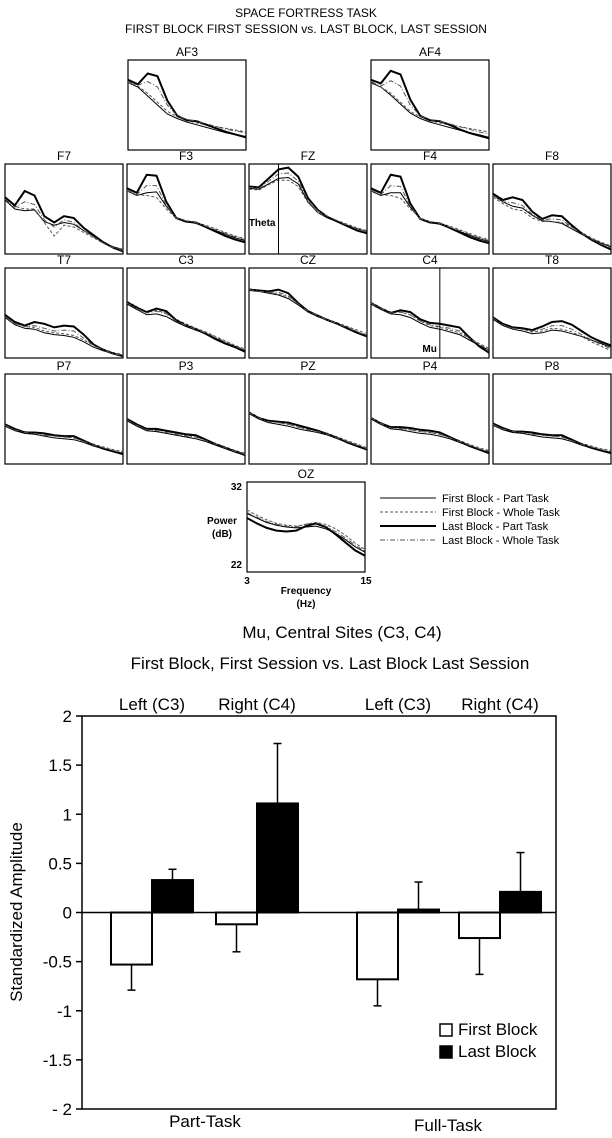 This screenshot has height=1138, width=612. What do you see at coordinates (430, 52) in the screenshot?
I see `panel-title: AF4` at bounding box center [430, 52].